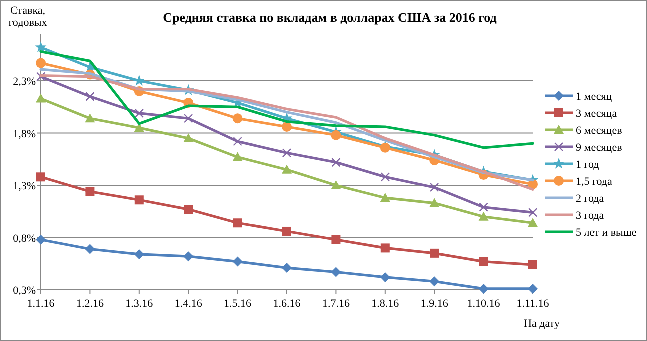 The height and width of the screenshot is (341, 647). What do you see at coordinates (330, 17) in the screenshot?
I see `chart-title: Средняя ставка по вкладам в долларах США за 2016 год` at bounding box center [330, 17].